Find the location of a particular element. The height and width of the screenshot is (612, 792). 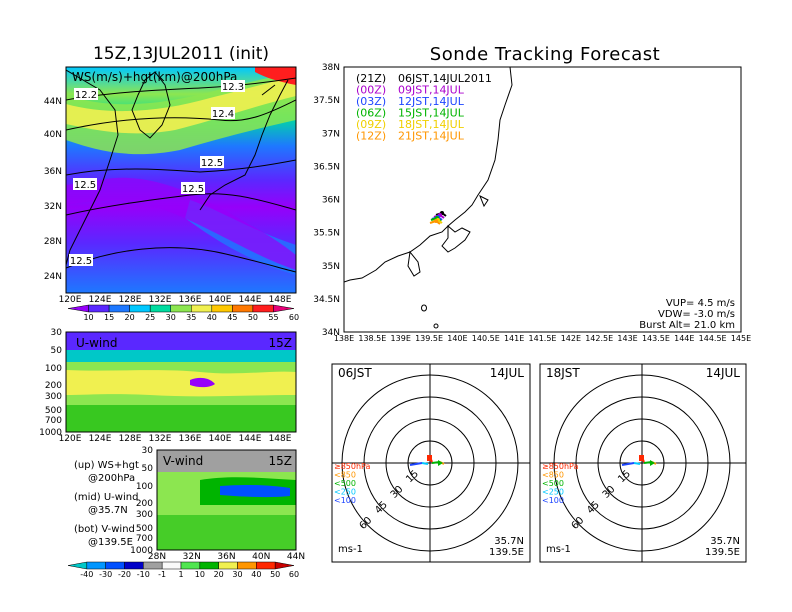

legend-up-line1: (up) WS+hgt is located at coordinates (106, 465).